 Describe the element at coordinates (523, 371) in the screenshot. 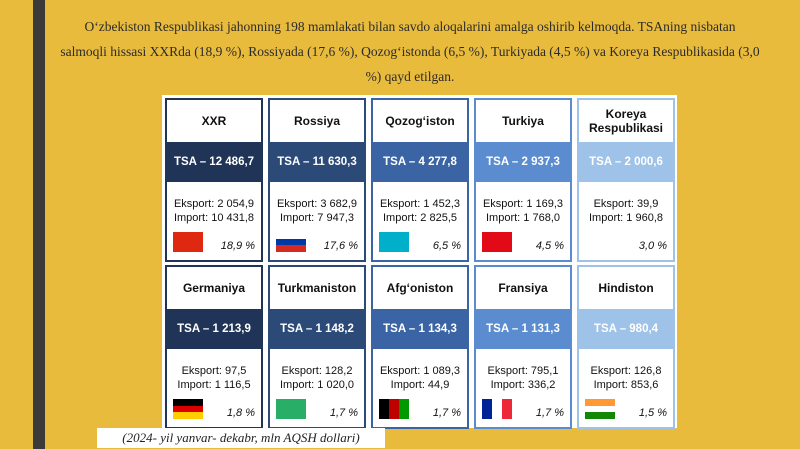

I see `export: Eksport: 795,1` at that location.